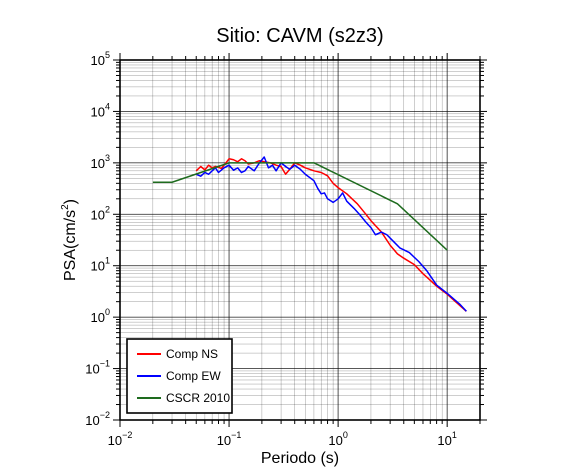 The height and width of the screenshot is (475, 586). Describe the element at coordinates (107, 261) in the screenshot. I see `y-tick-label-exp: 1` at that location.